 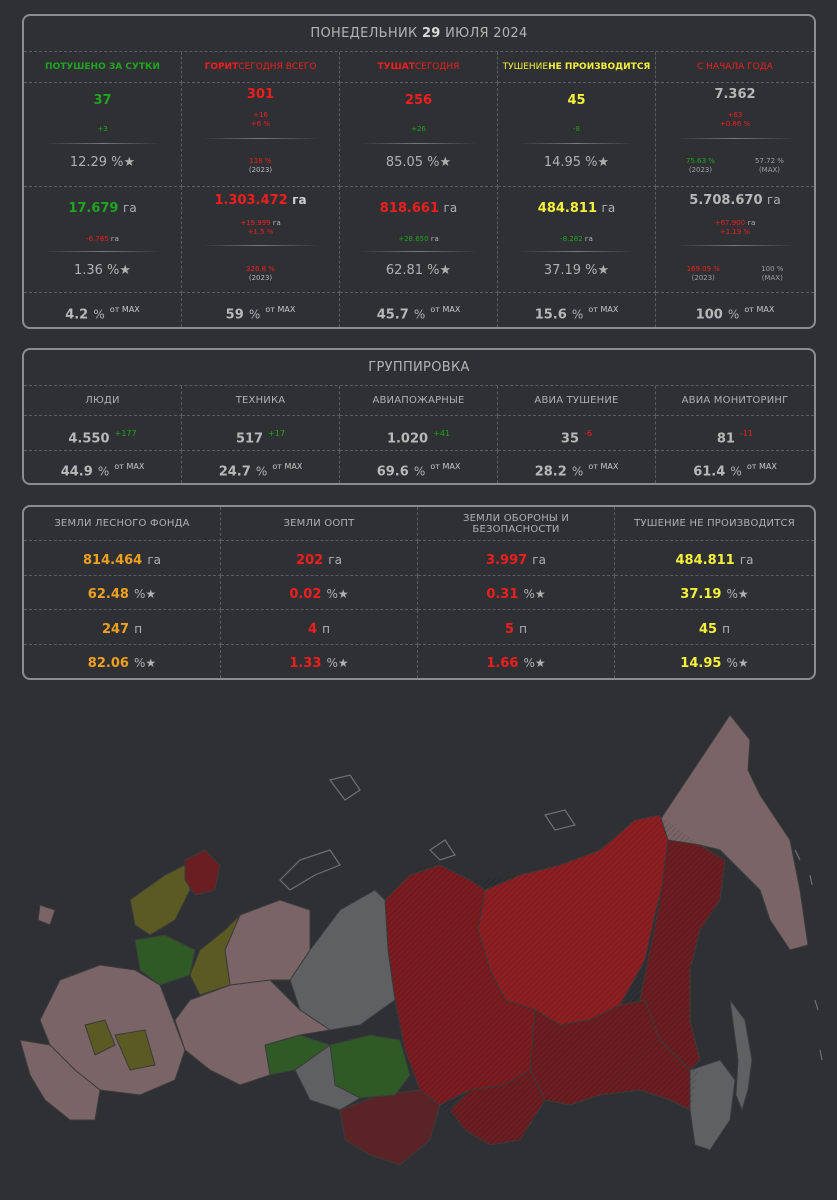 I want to click on burning-count-cell: 301 +16 +6 % 118 % (2023), so click(x=261, y=135).